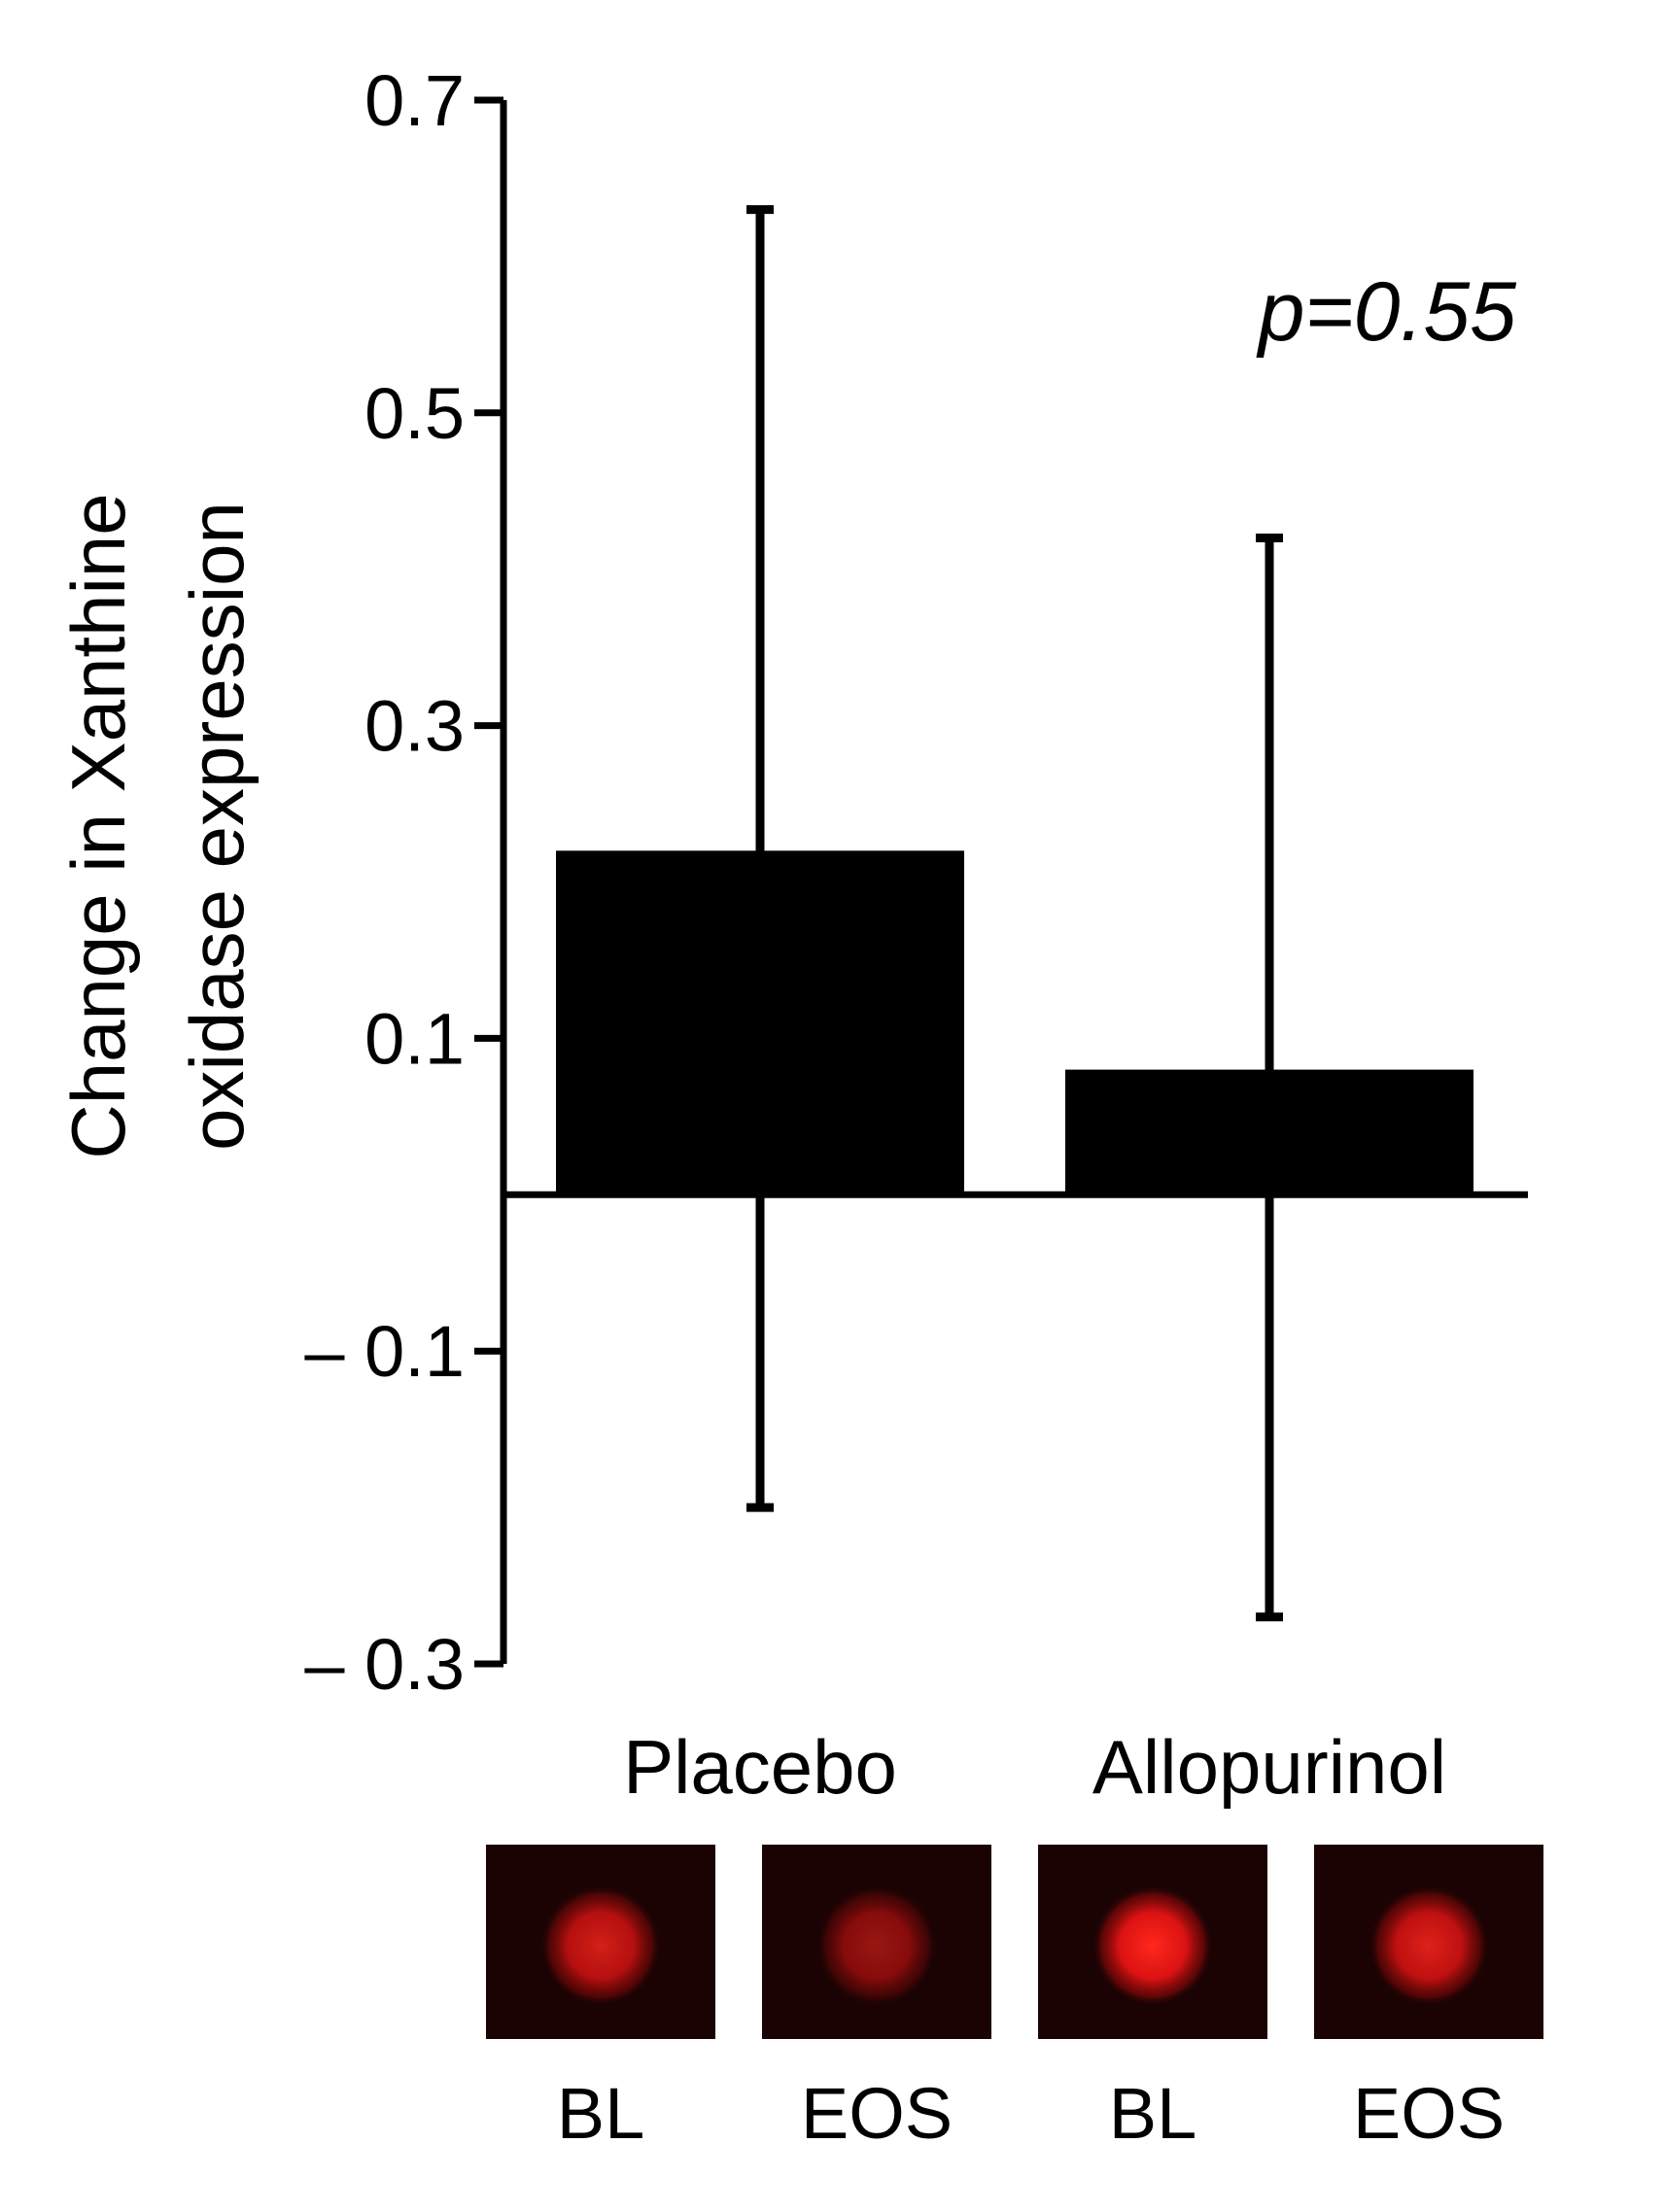 This screenshot has height=2212, width=1664. What do you see at coordinates (403, 882) in the screenshot?
I see `y-axis-ticks: 0.7 0.5 0.3 0.1 – 0.1 – 0.3` at bounding box center [403, 882].